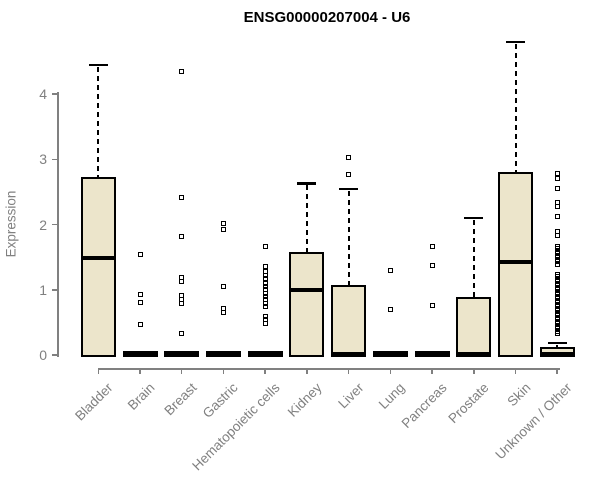 The height and width of the screenshot is (500, 600). What do you see at coordinates (348, 238) in the screenshot?
I see `whisker-liver` at bounding box center [348, 238].